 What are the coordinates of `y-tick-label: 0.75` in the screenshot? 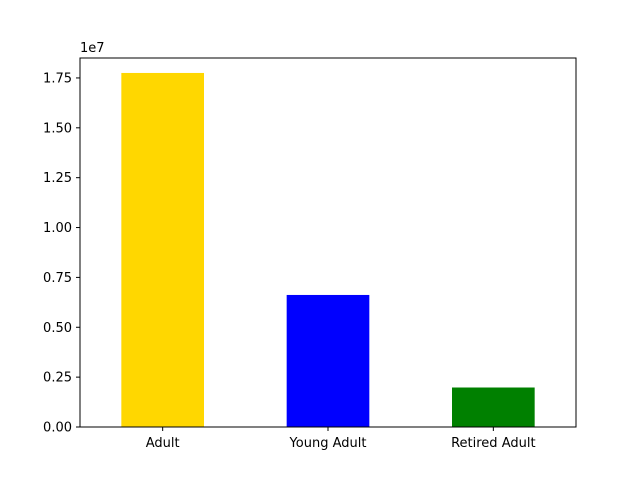 It's located at (57, 278).